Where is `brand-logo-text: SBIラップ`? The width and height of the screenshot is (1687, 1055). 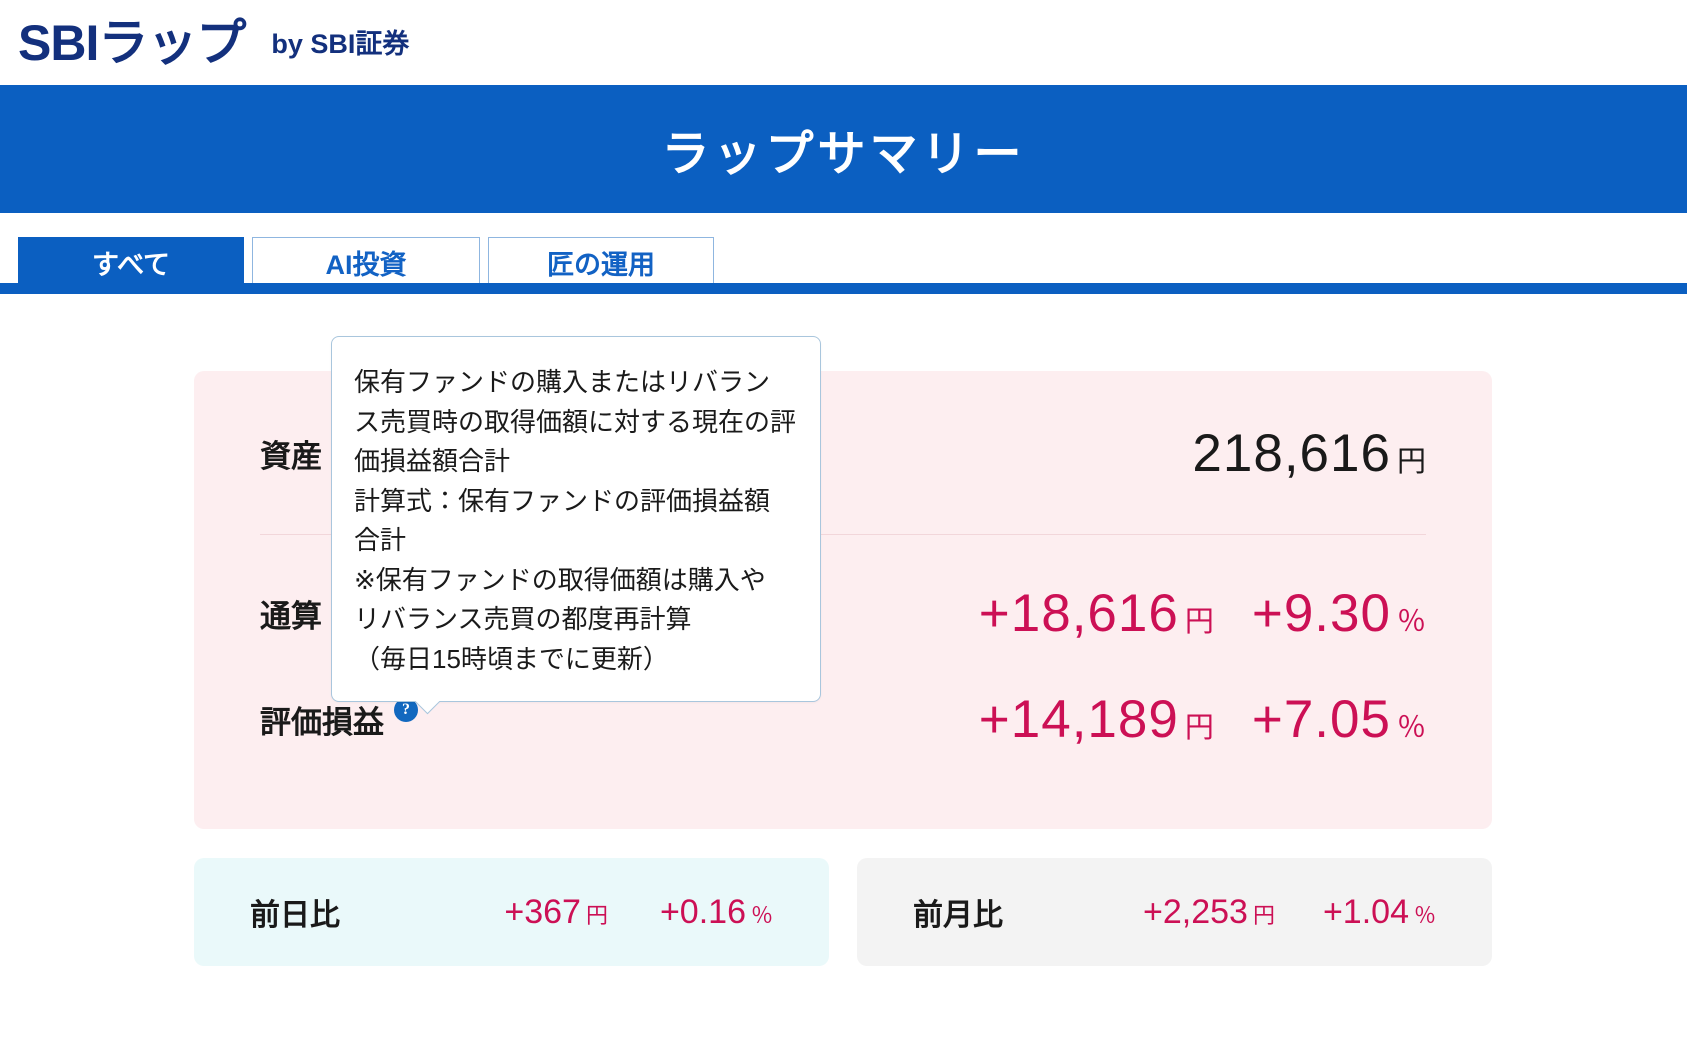
brand-logo-text: SBIラップ is located at coordinates (132, 42).